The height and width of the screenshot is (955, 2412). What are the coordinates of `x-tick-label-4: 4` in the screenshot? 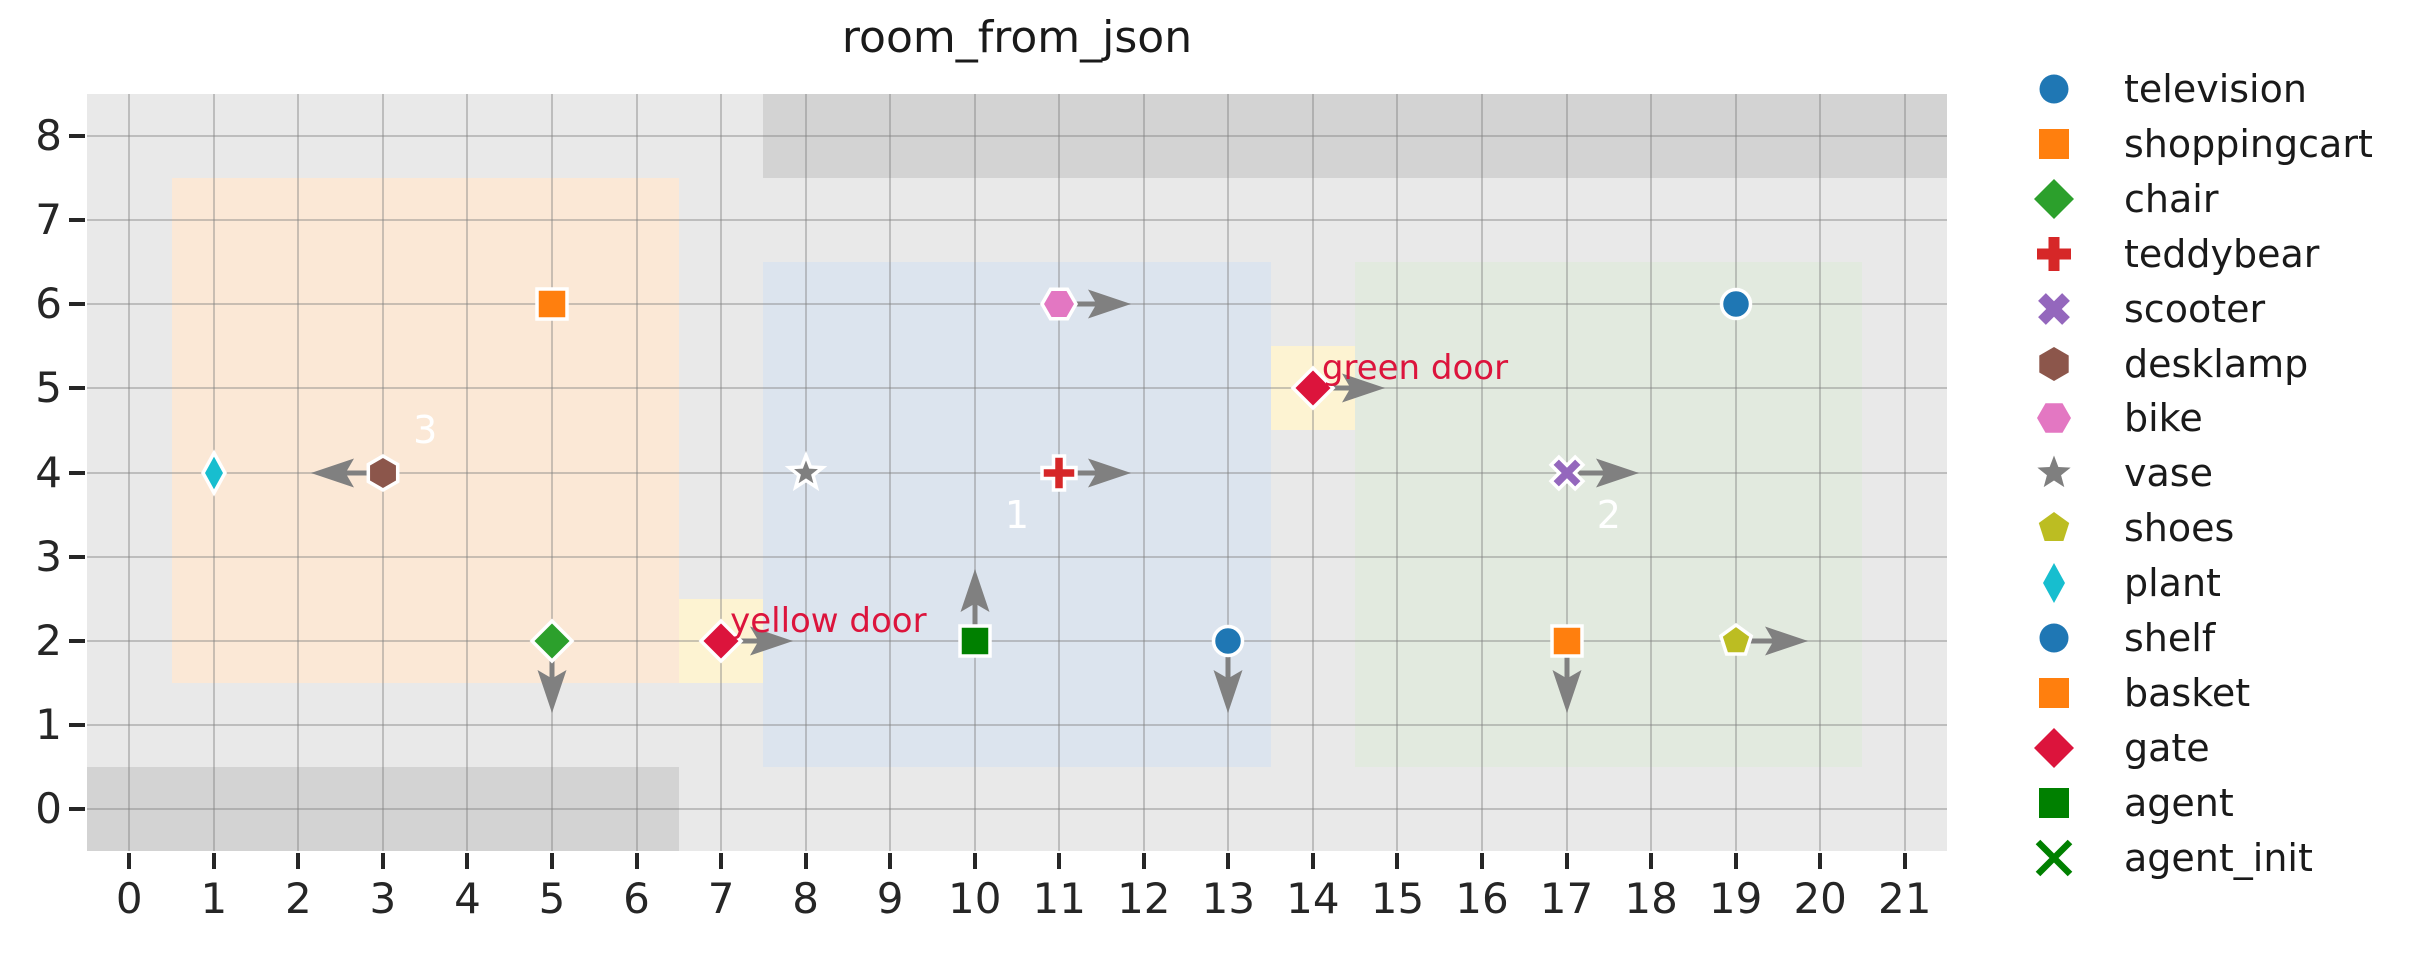 It's located at (467, 898).